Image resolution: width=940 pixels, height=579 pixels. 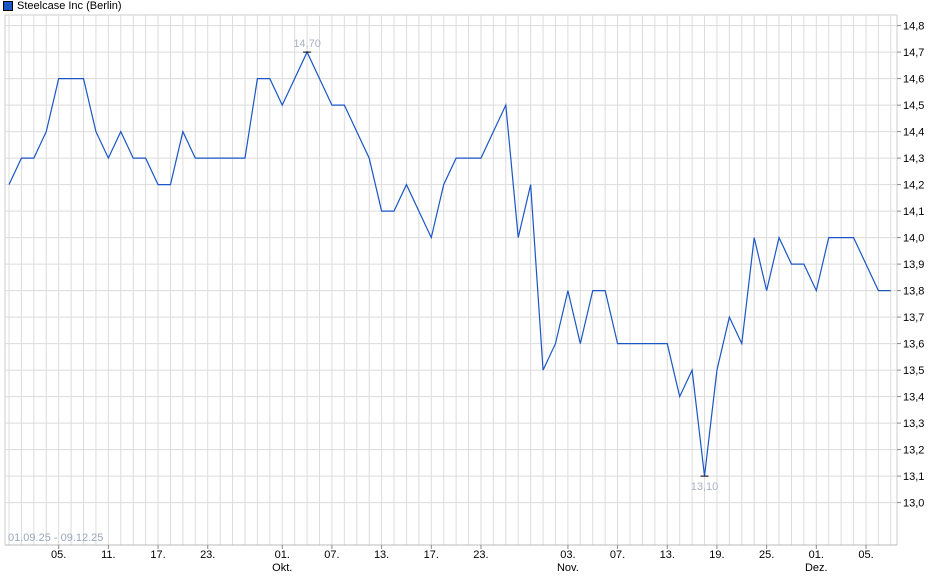 I want to click on y-tick-label: 14,1, so click(x=913, y=212).